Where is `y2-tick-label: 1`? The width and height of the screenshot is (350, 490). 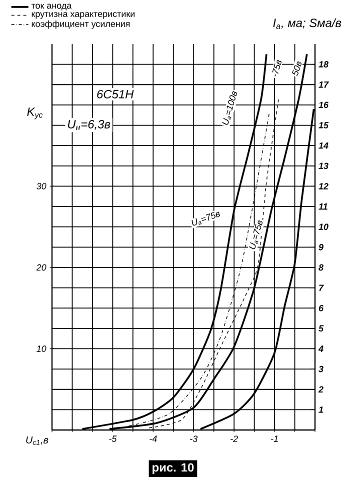
y2-tick-label: 1 is located at coordinates (321, 409).